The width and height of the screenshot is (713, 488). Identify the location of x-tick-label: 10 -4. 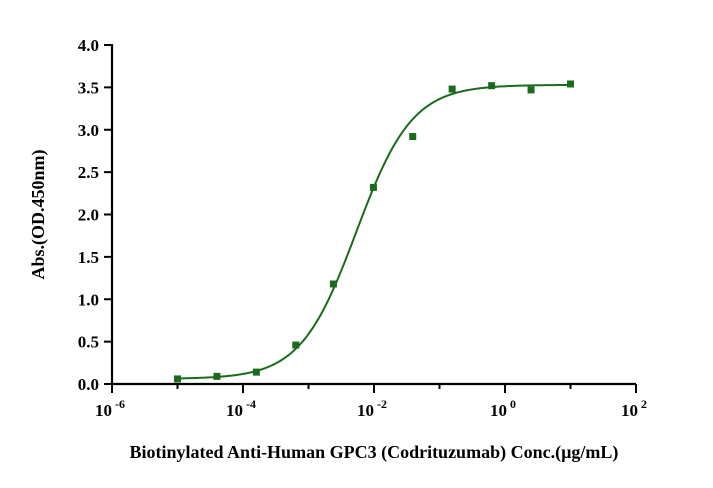
(241, 408).